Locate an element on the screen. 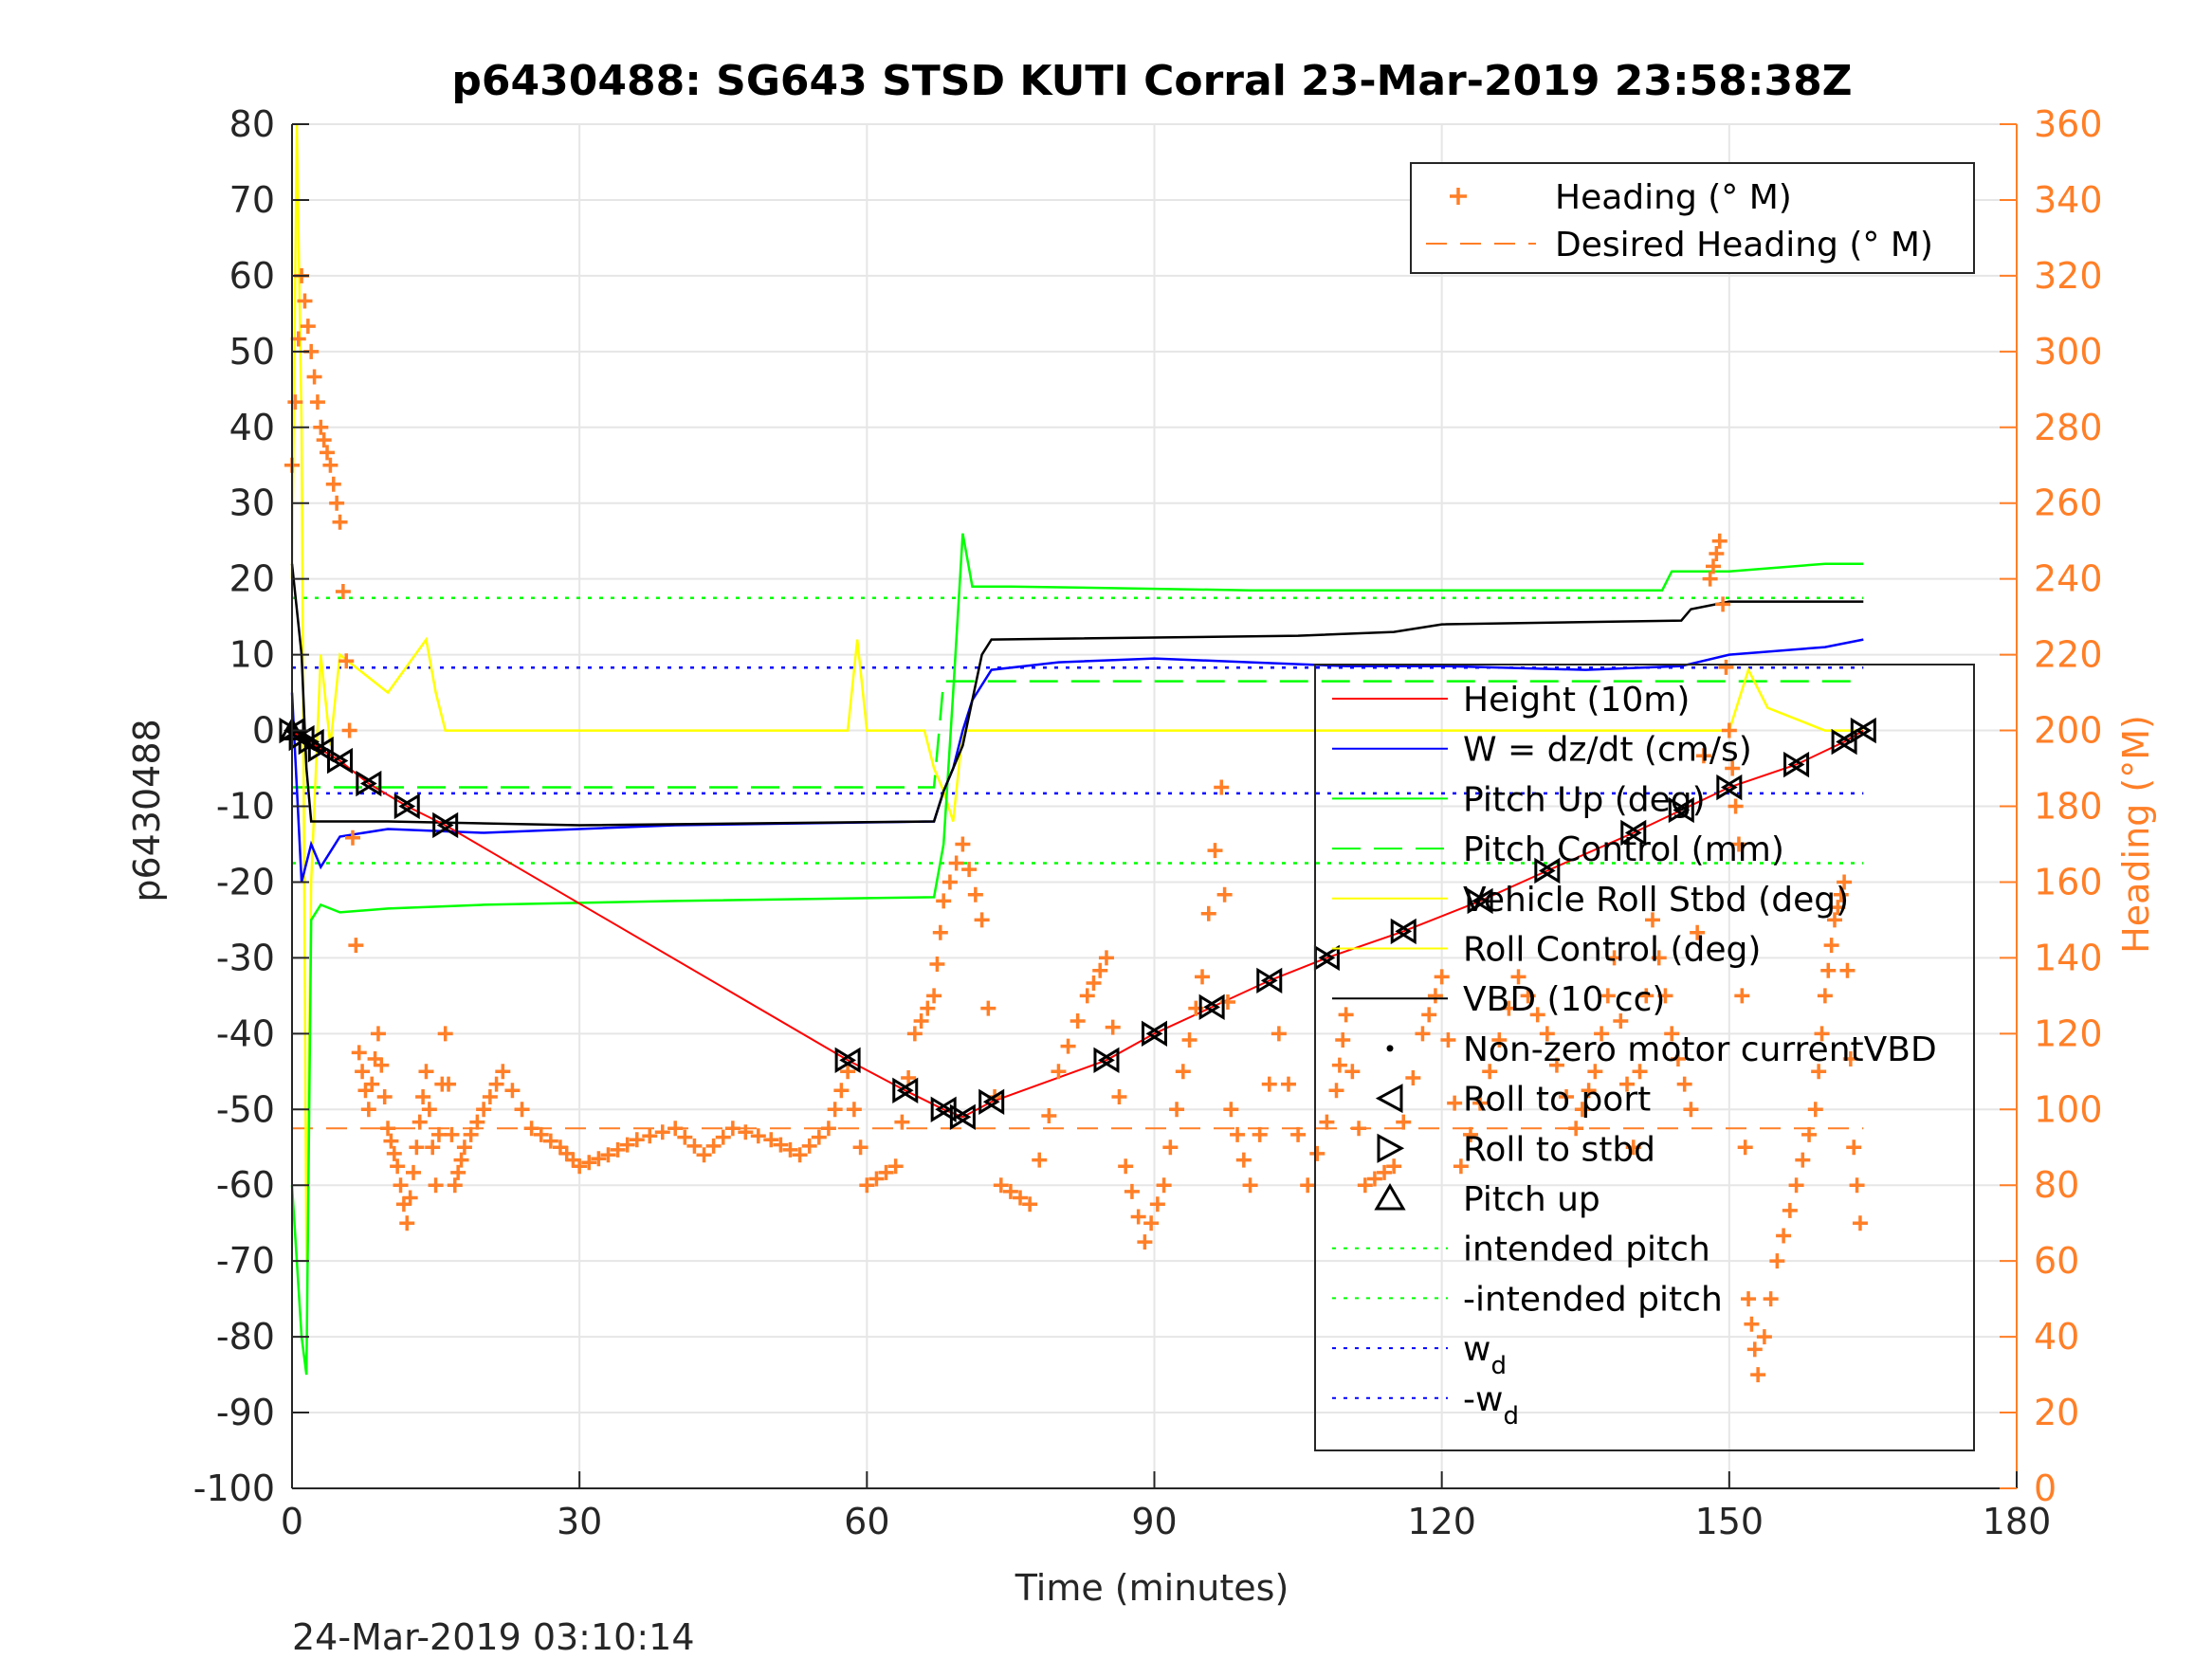 The width and height of the screenshot is (2212, 1659). legend-symbol is located at coordinates (1390, 1048).